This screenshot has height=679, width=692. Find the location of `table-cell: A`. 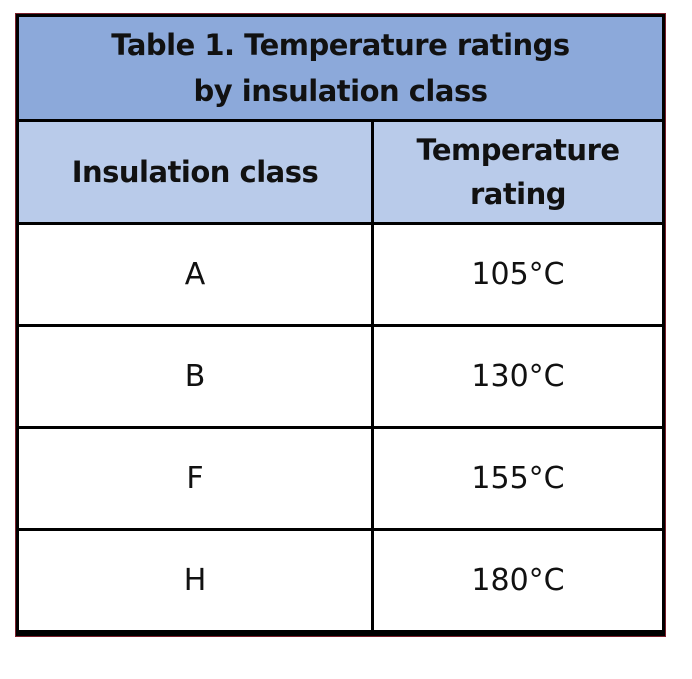

table-cell: A is located at coordinates (195, 274).